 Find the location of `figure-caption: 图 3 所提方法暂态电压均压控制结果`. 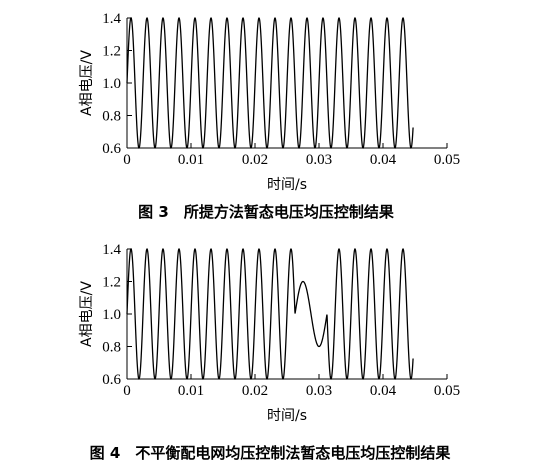

figure-caption: 图 3 所提方法暂态电压均压控制结果 is located at coordinates (266, 212).